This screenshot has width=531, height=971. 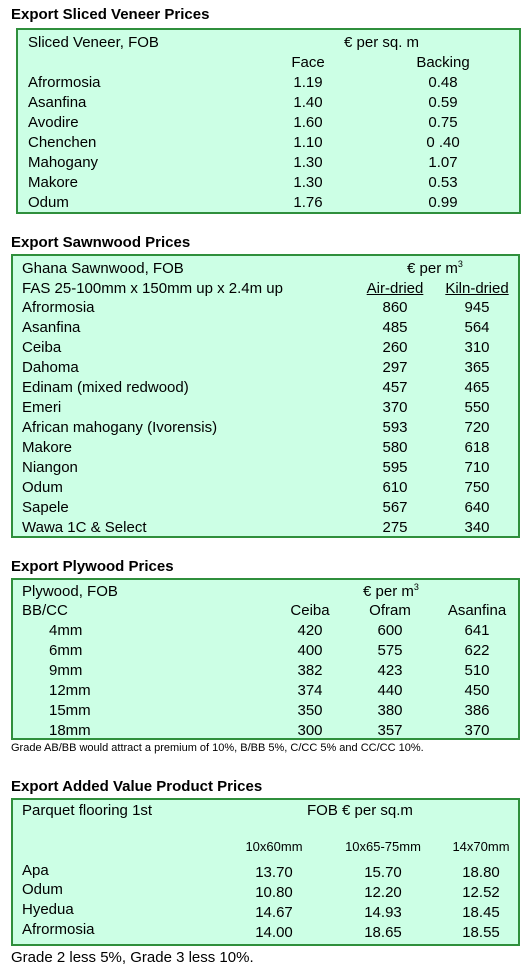 What do you see at coordinates (308, 102) in the screenshot?
I see `veneer-row-face: 1.40` at bounding box center [308, 102].